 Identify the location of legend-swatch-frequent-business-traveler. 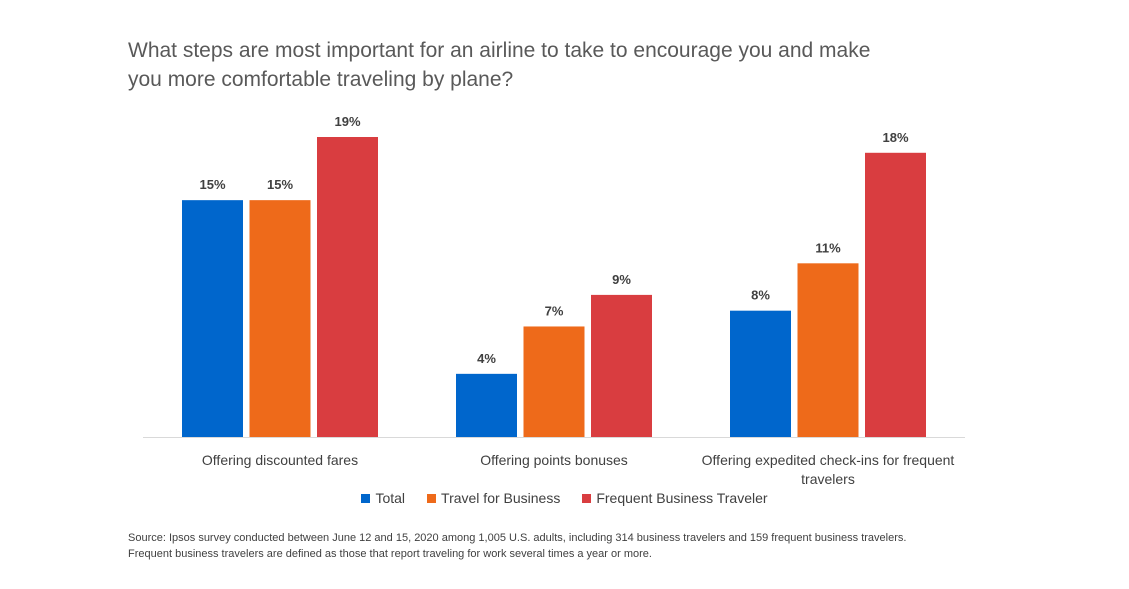
(587, 498).